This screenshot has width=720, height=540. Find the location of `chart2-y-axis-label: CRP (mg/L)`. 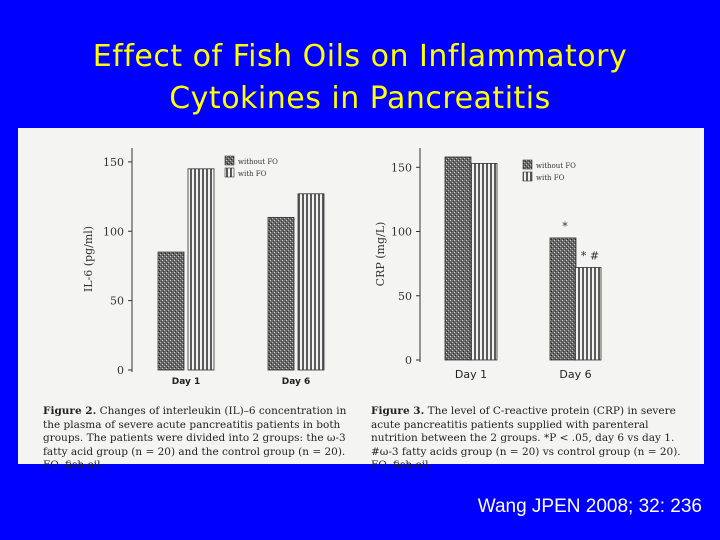

chart2-y-axis-label: CRP (mg/L) is located at coordinates (380, 254).